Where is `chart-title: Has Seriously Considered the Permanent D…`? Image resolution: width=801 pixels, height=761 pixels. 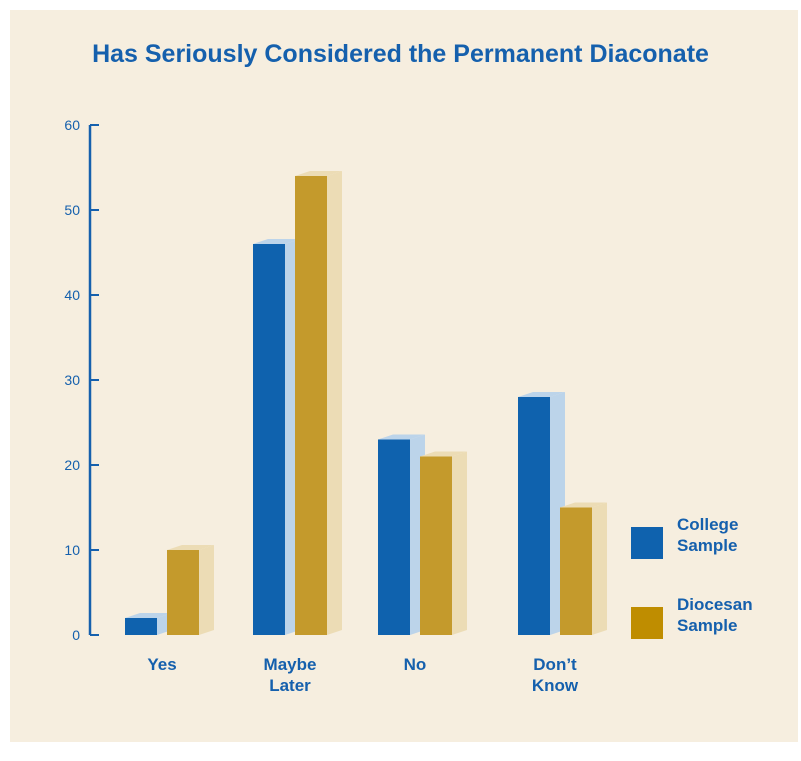 chart-title: Has Seriously Considered the Permanent D… is located at coordinates (400, 54).